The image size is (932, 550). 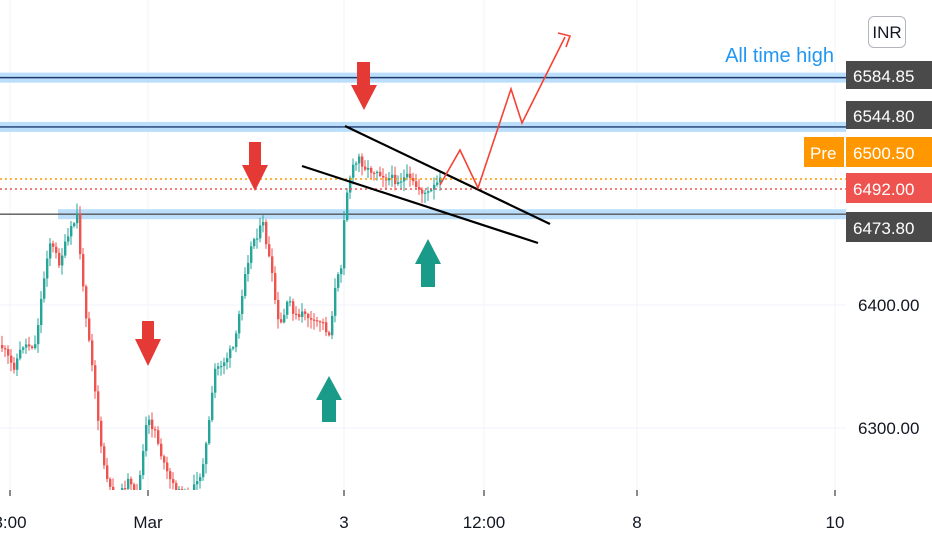 I want to click on currency-selector: INR, so click(x=887, y=32).